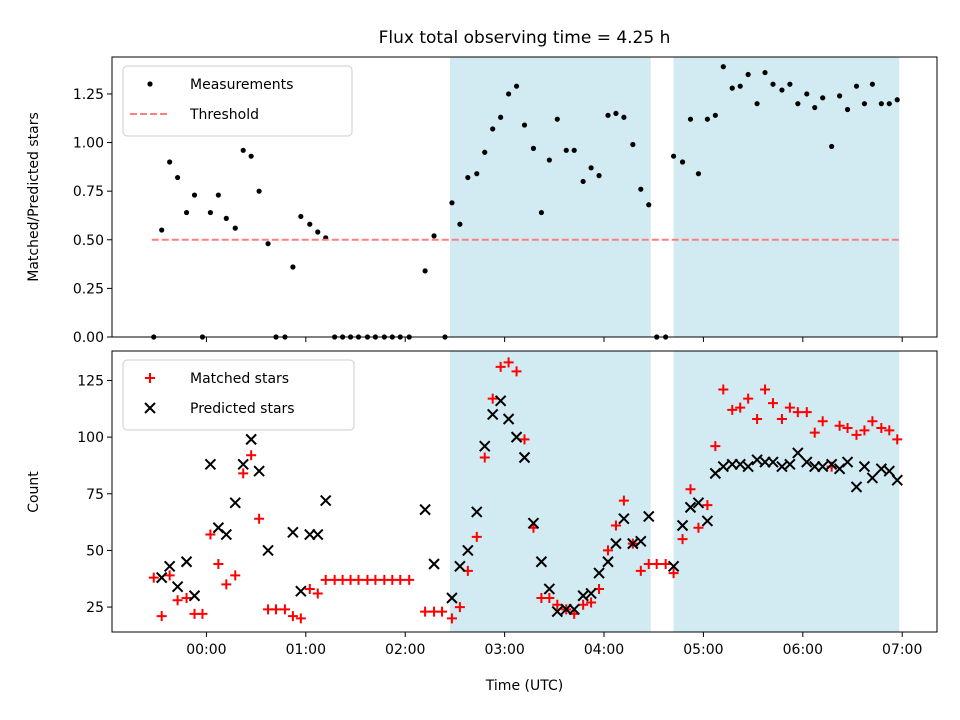 The height and width of the screenshot is (720, 960). I want to click on x-axis-label: Time (UTC), so click(524, 686).